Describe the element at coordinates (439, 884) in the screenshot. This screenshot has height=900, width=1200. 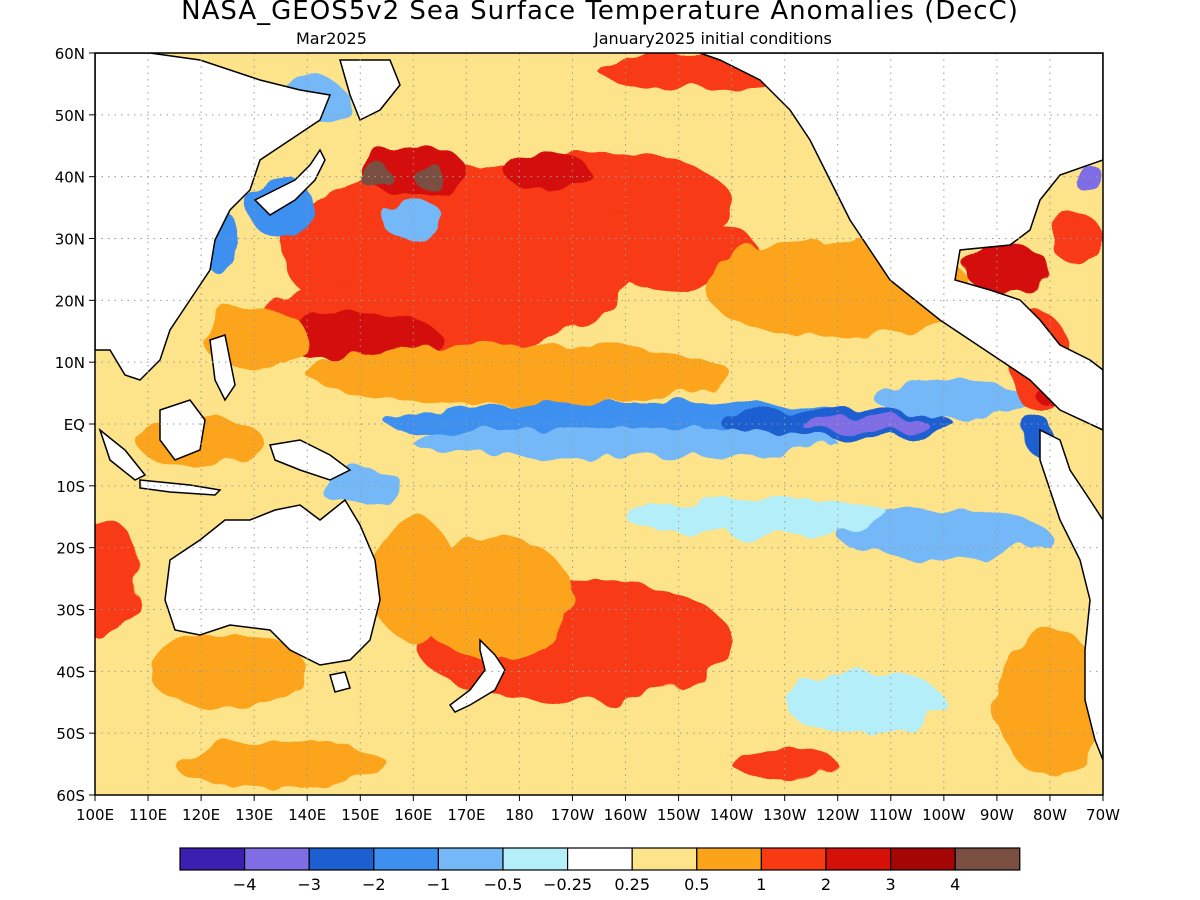
I see `colorbar-tick-label: −1` at that location.